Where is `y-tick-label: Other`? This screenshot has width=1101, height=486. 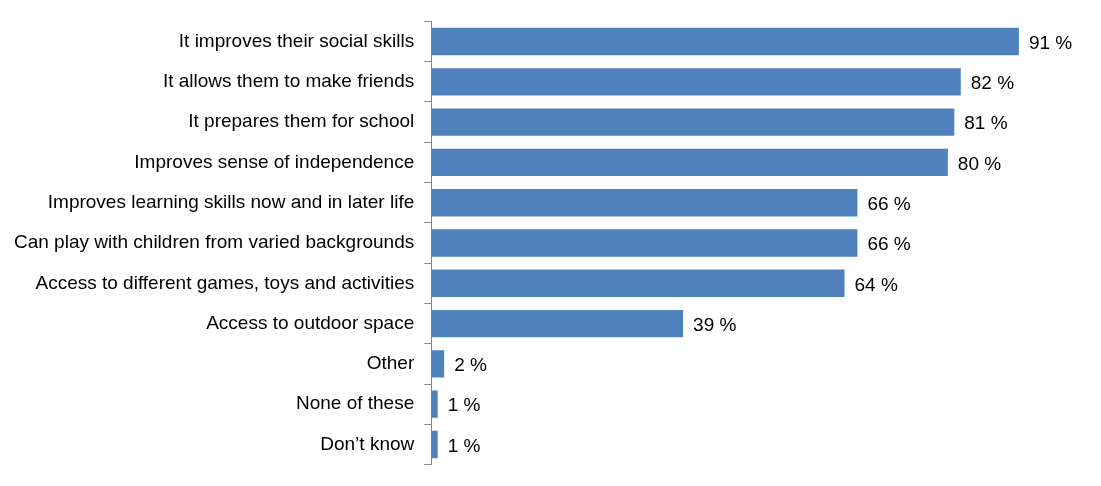
y-tick-label: Other is located at coordinates (390, 363).